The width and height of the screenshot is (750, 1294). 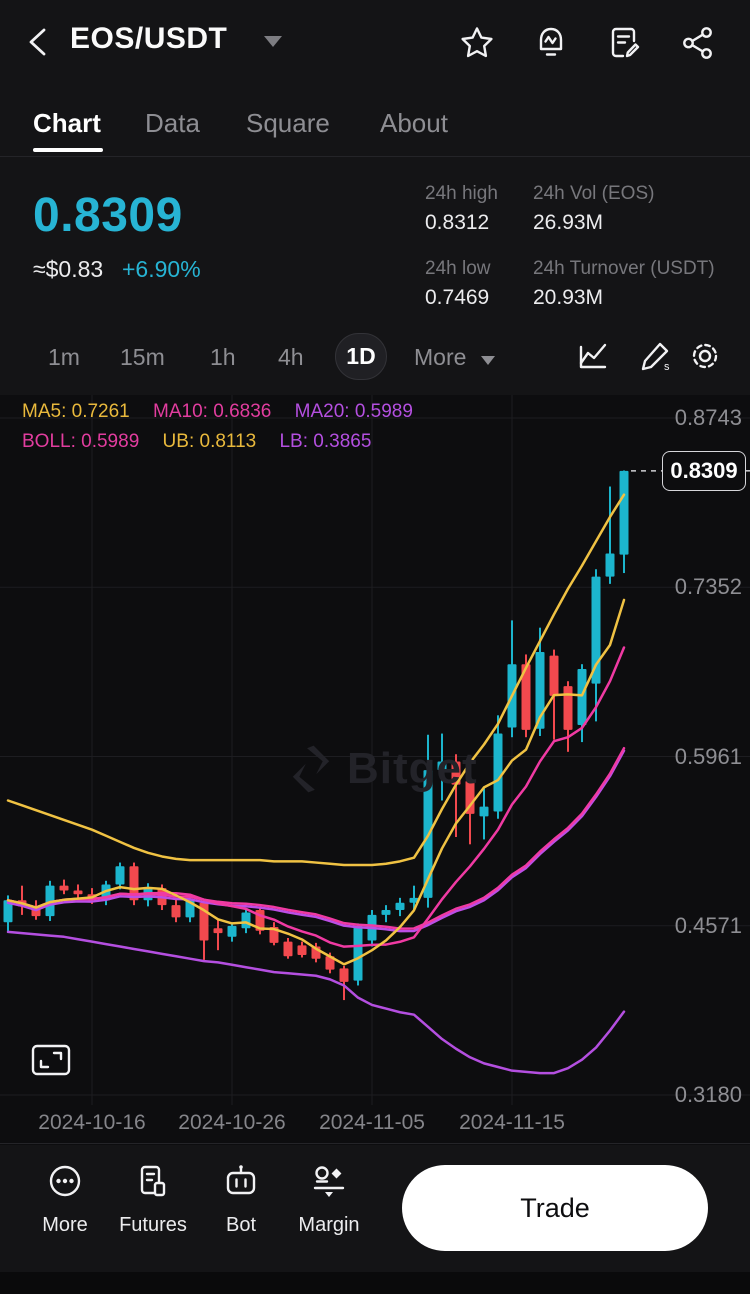 I want to click on more-caret-icon, so click(x=488, y=360).